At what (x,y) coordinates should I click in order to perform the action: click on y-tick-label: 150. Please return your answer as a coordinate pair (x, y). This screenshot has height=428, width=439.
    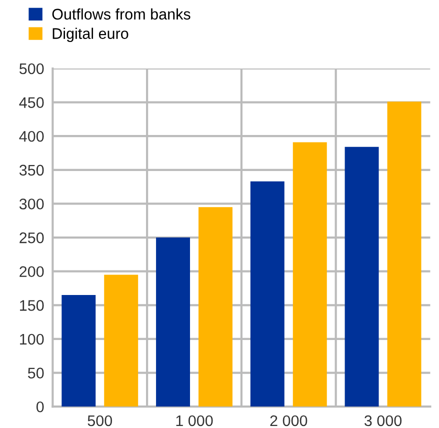
    Looking at the image, I should click on (32, 305).